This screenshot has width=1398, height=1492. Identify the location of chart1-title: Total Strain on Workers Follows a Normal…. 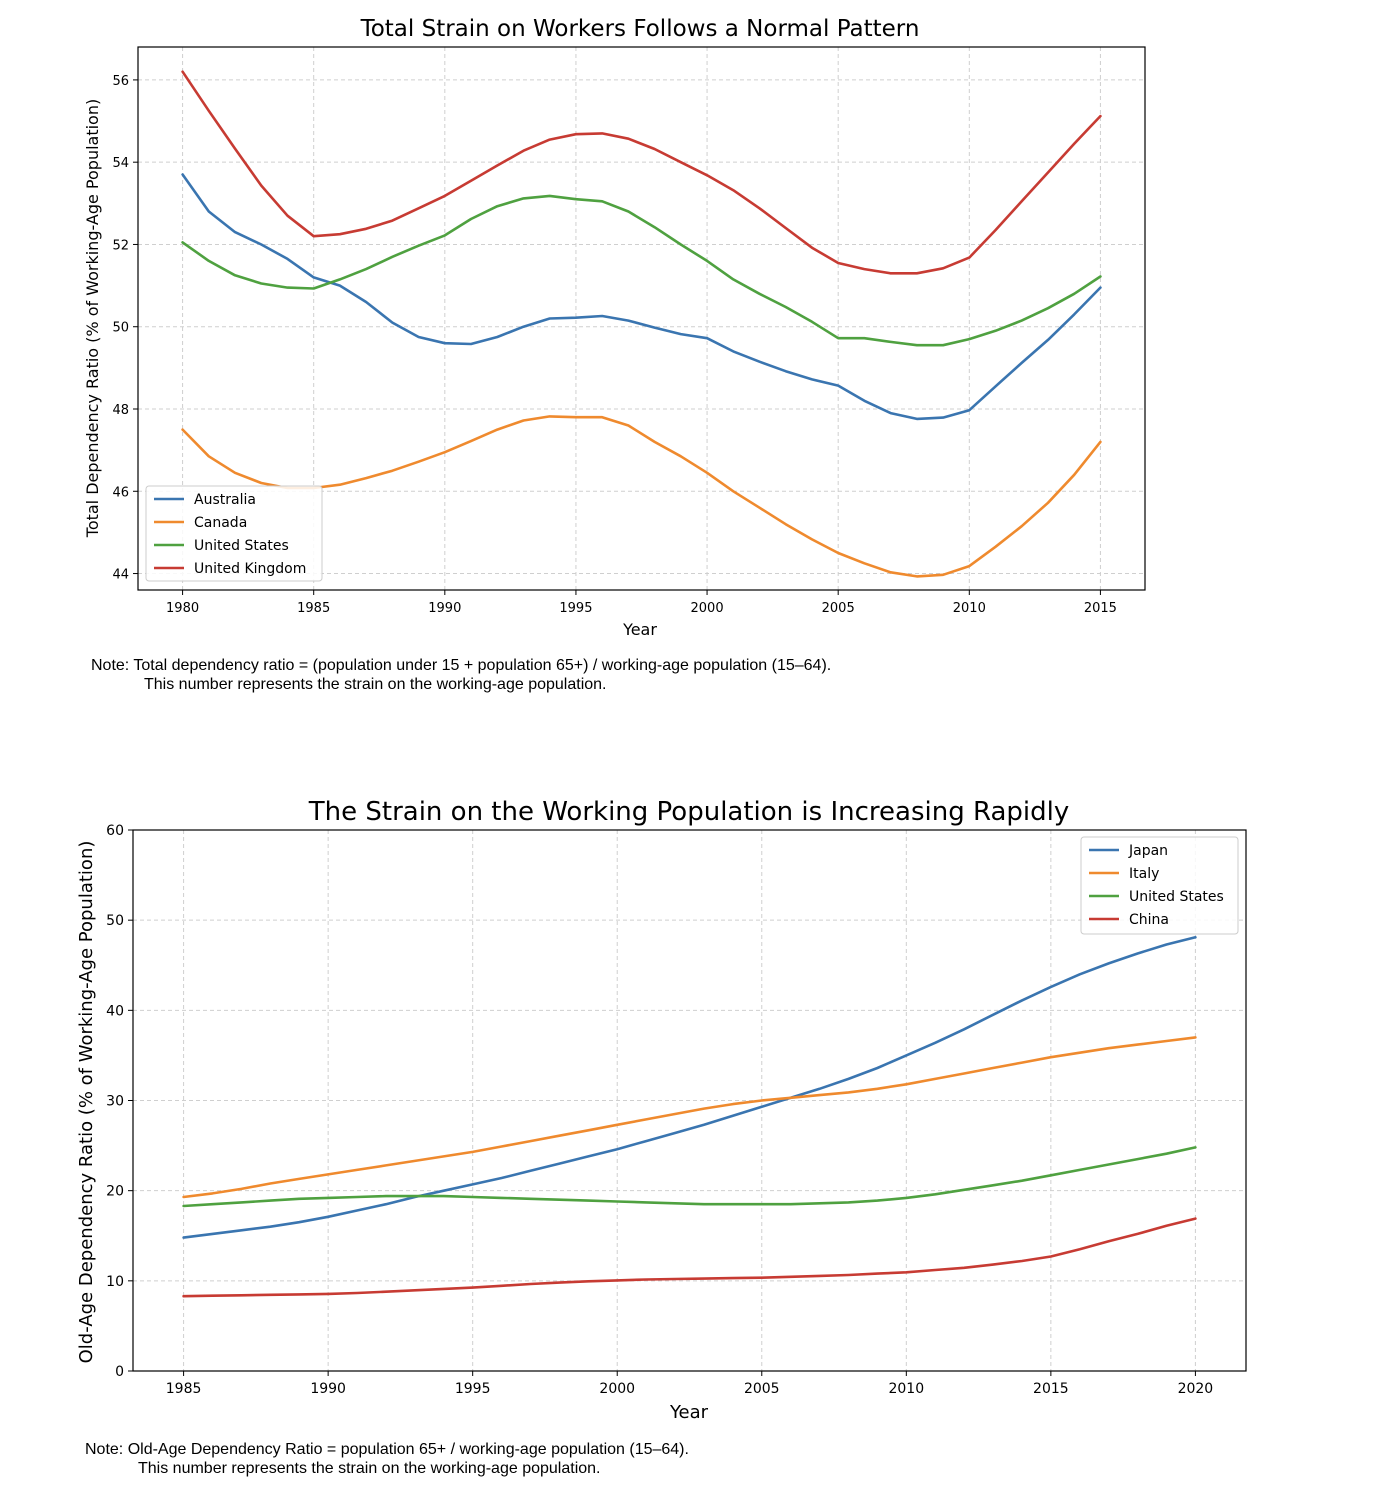
(640, 29).